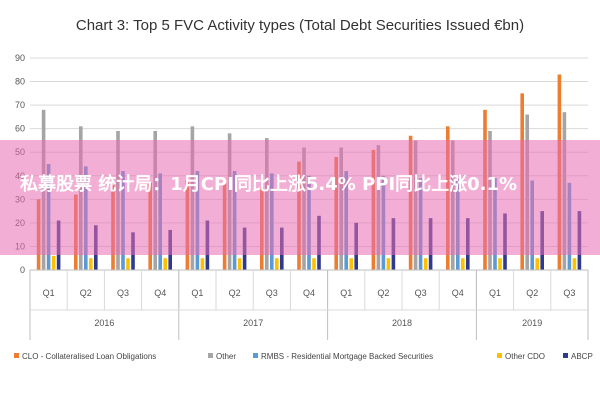  What do you see at coordinates (269, 184) in the screenshot?
I see `overlay-headline: 私募股票 统计局：1月CPI同比上涨5.4% PPI同比上涨0.1%` at bounding box center [269, 184].